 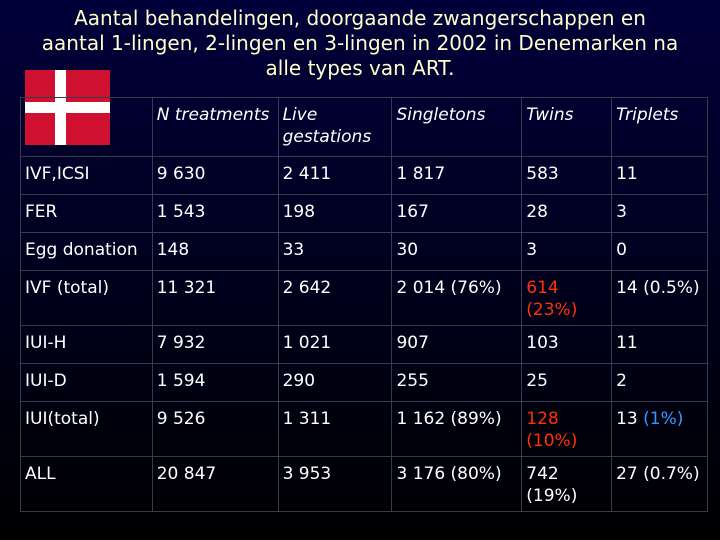 What do you see at coordinates (457, 127) in the screenshot?
I see `header-cell: Singletons` at bounding box center [457, 127].